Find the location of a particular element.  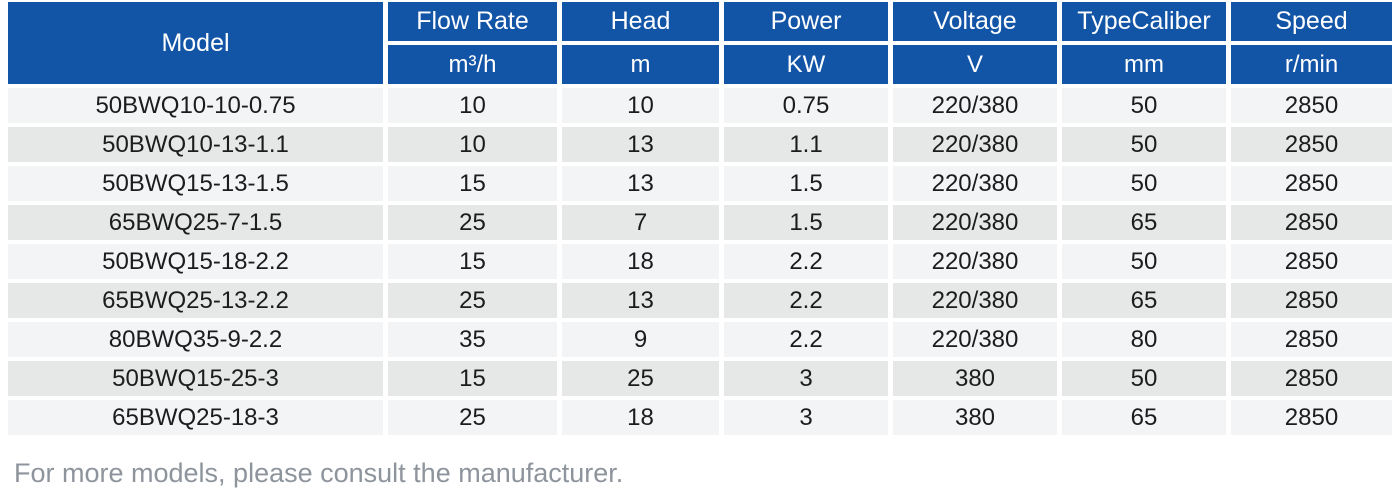

cell-model: 65BWQ25-13-2.2 is located at coordinates (195, 300).